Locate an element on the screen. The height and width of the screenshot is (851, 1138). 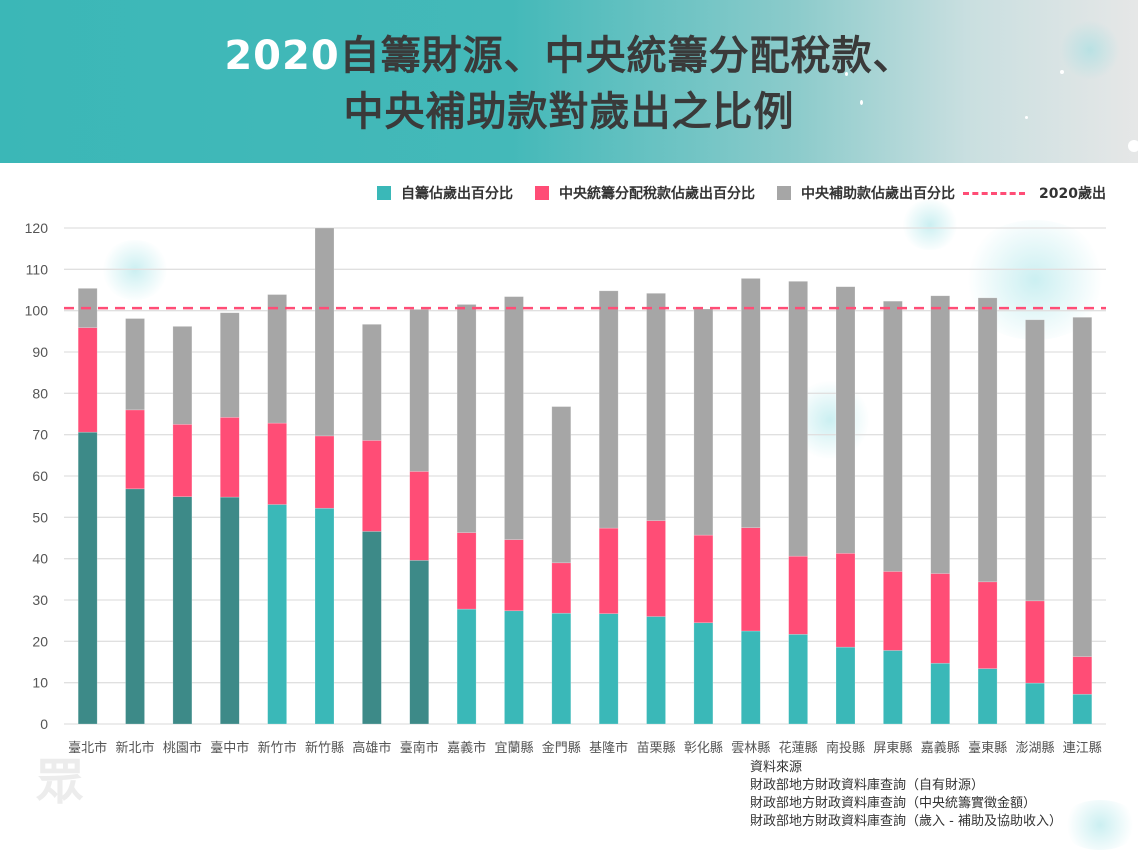
source-heading: 資料來源 is located at coordinates (776, 767).